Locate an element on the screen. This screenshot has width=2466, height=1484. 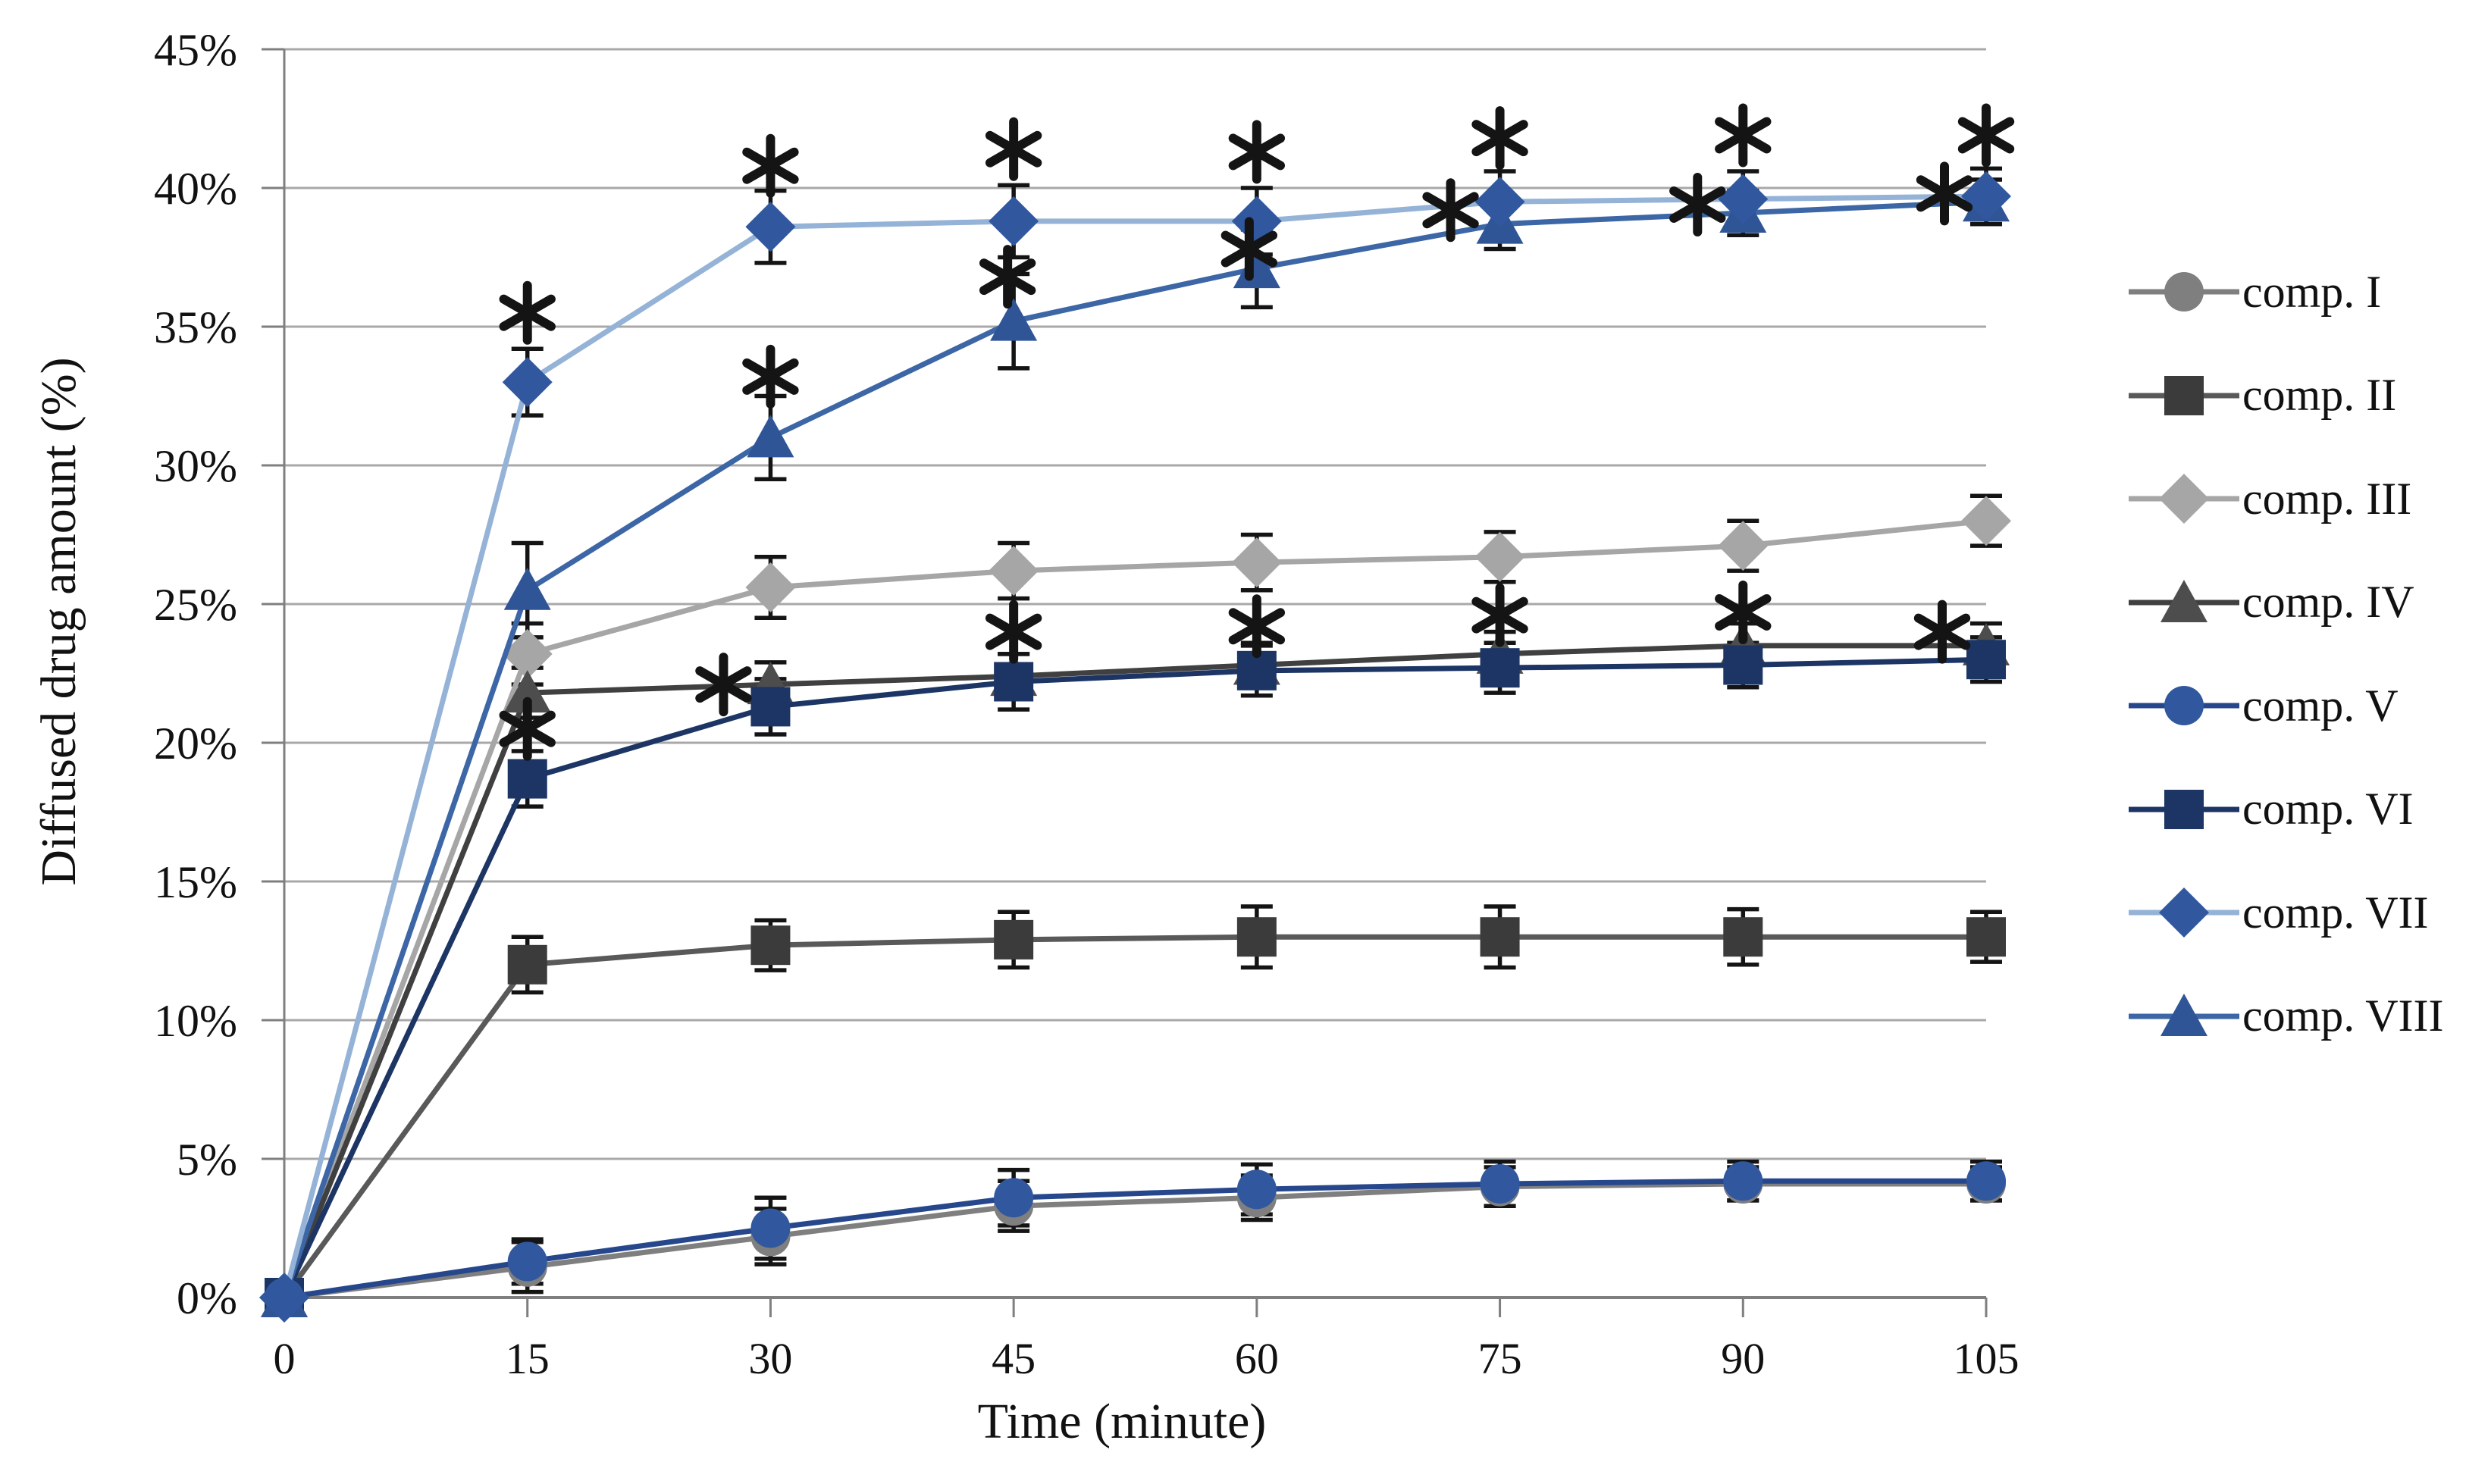
legend-diamond-icon is located at coordinates (2184, 499).